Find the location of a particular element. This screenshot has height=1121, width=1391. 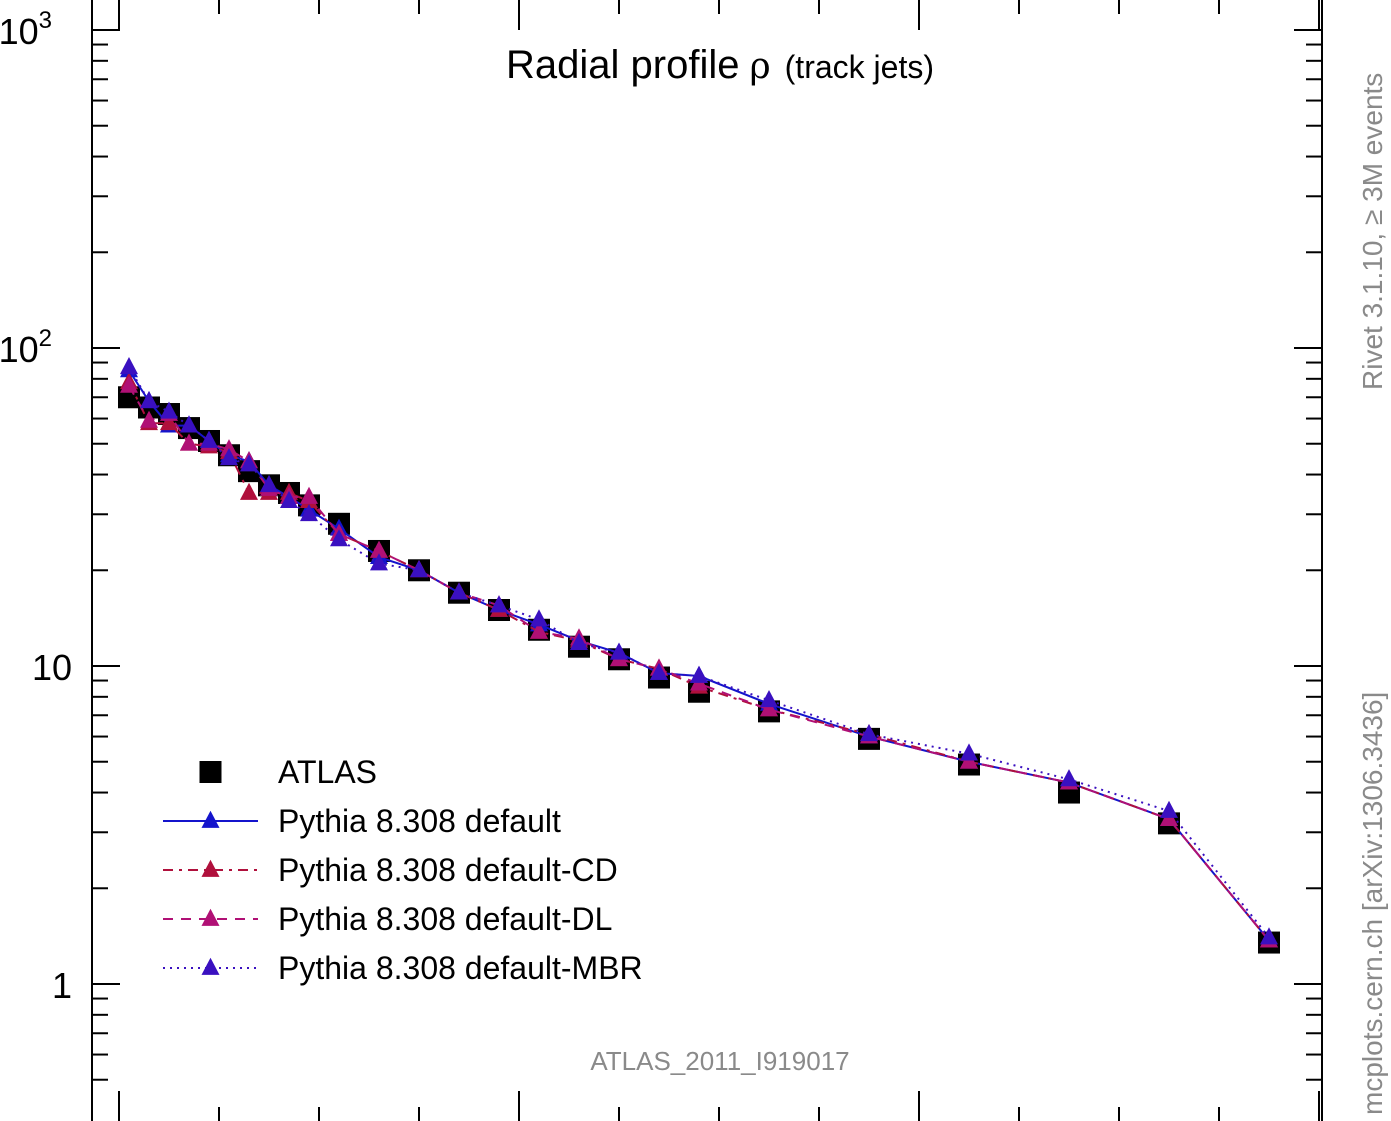

y-tick-label-base: 1 is located at coordinates (62, 985).